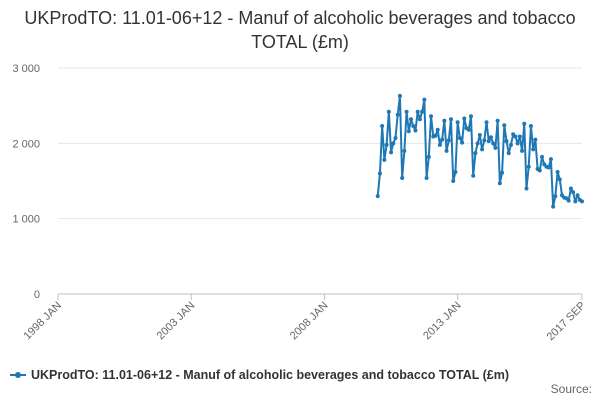  What do you see at coordinates (26, 220) in the screenshot?
I see `y-tick-label: 1 000` at bounding box center [26, 220].